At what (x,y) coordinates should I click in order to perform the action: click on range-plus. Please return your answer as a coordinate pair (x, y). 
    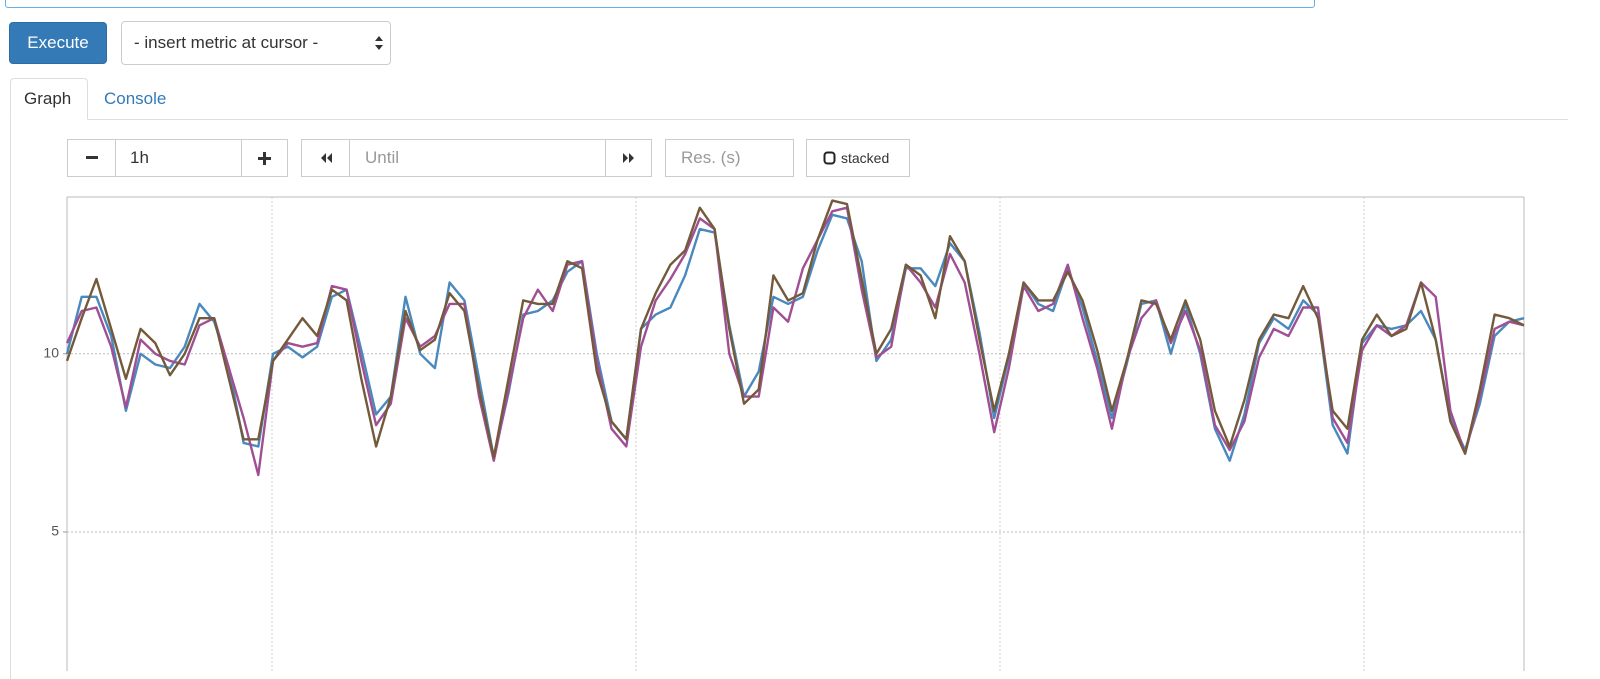
    Looking at the image, I should click on (264, 158).